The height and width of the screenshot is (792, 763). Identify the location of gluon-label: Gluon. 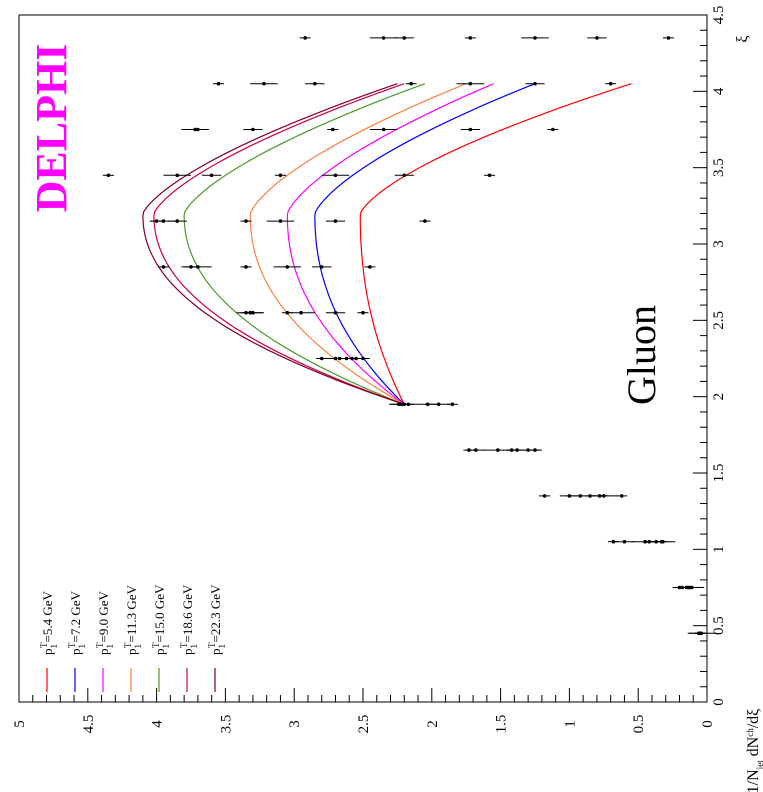
(641, 355).